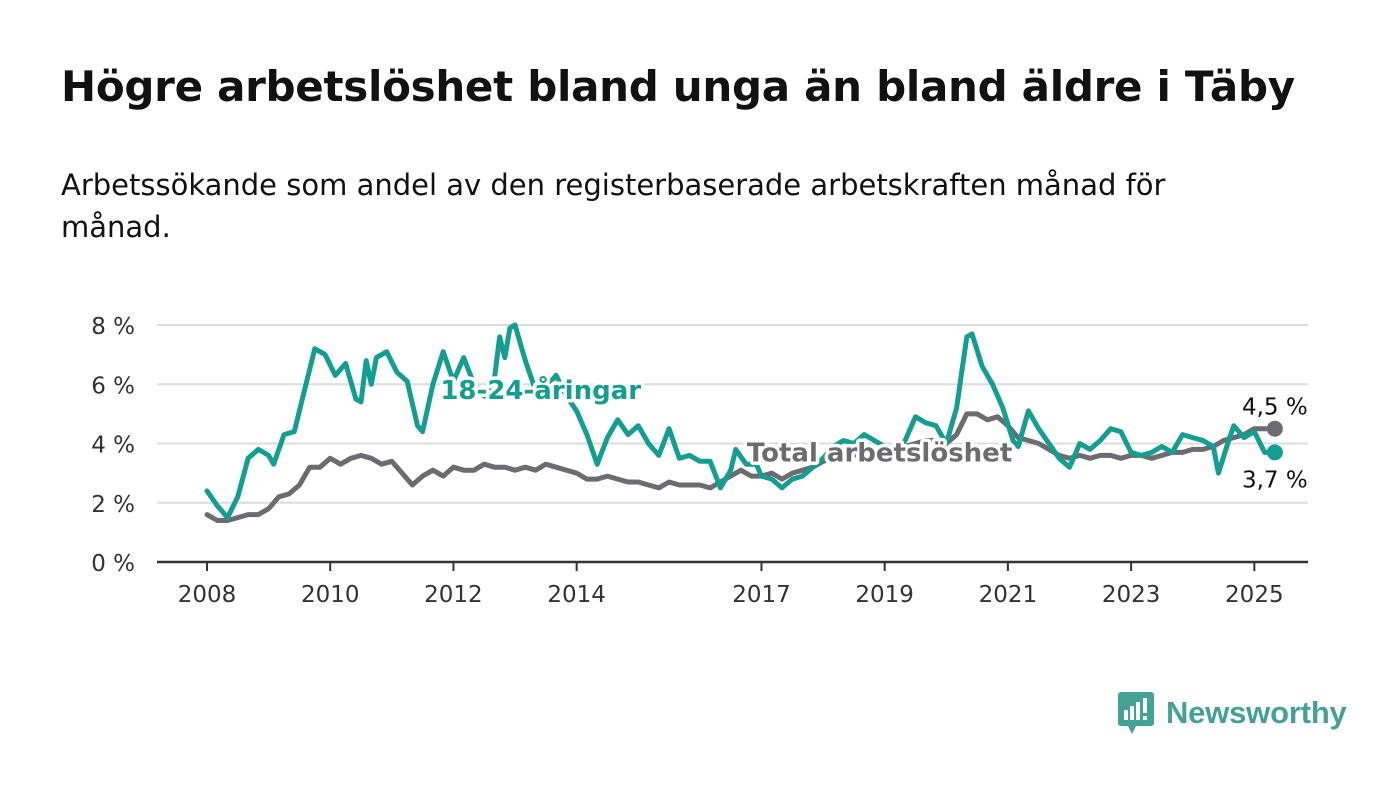 This screenshot has height=794, width=1400. What do you see at coordinates (1008, 595) in the screenshot?
I see `x-tick-label: 2021` at bounding box center [1008, 595].